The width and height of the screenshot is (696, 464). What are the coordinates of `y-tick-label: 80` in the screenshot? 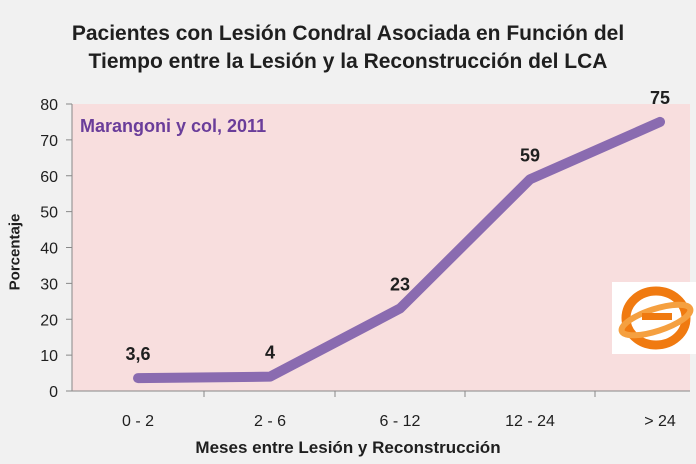 It's located at (49, 105).